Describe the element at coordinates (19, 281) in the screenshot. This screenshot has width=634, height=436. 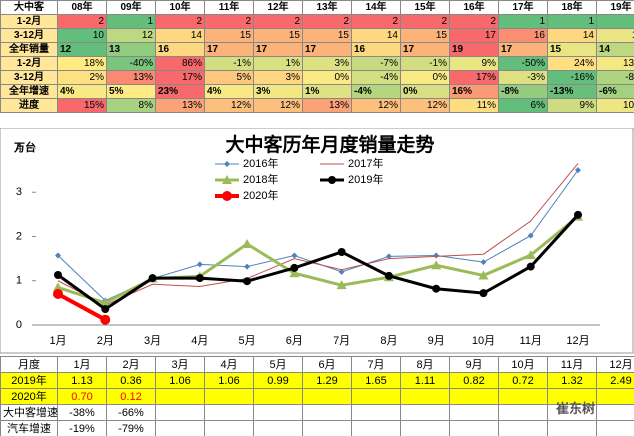
I see `y-tick-label: 1` at that location.